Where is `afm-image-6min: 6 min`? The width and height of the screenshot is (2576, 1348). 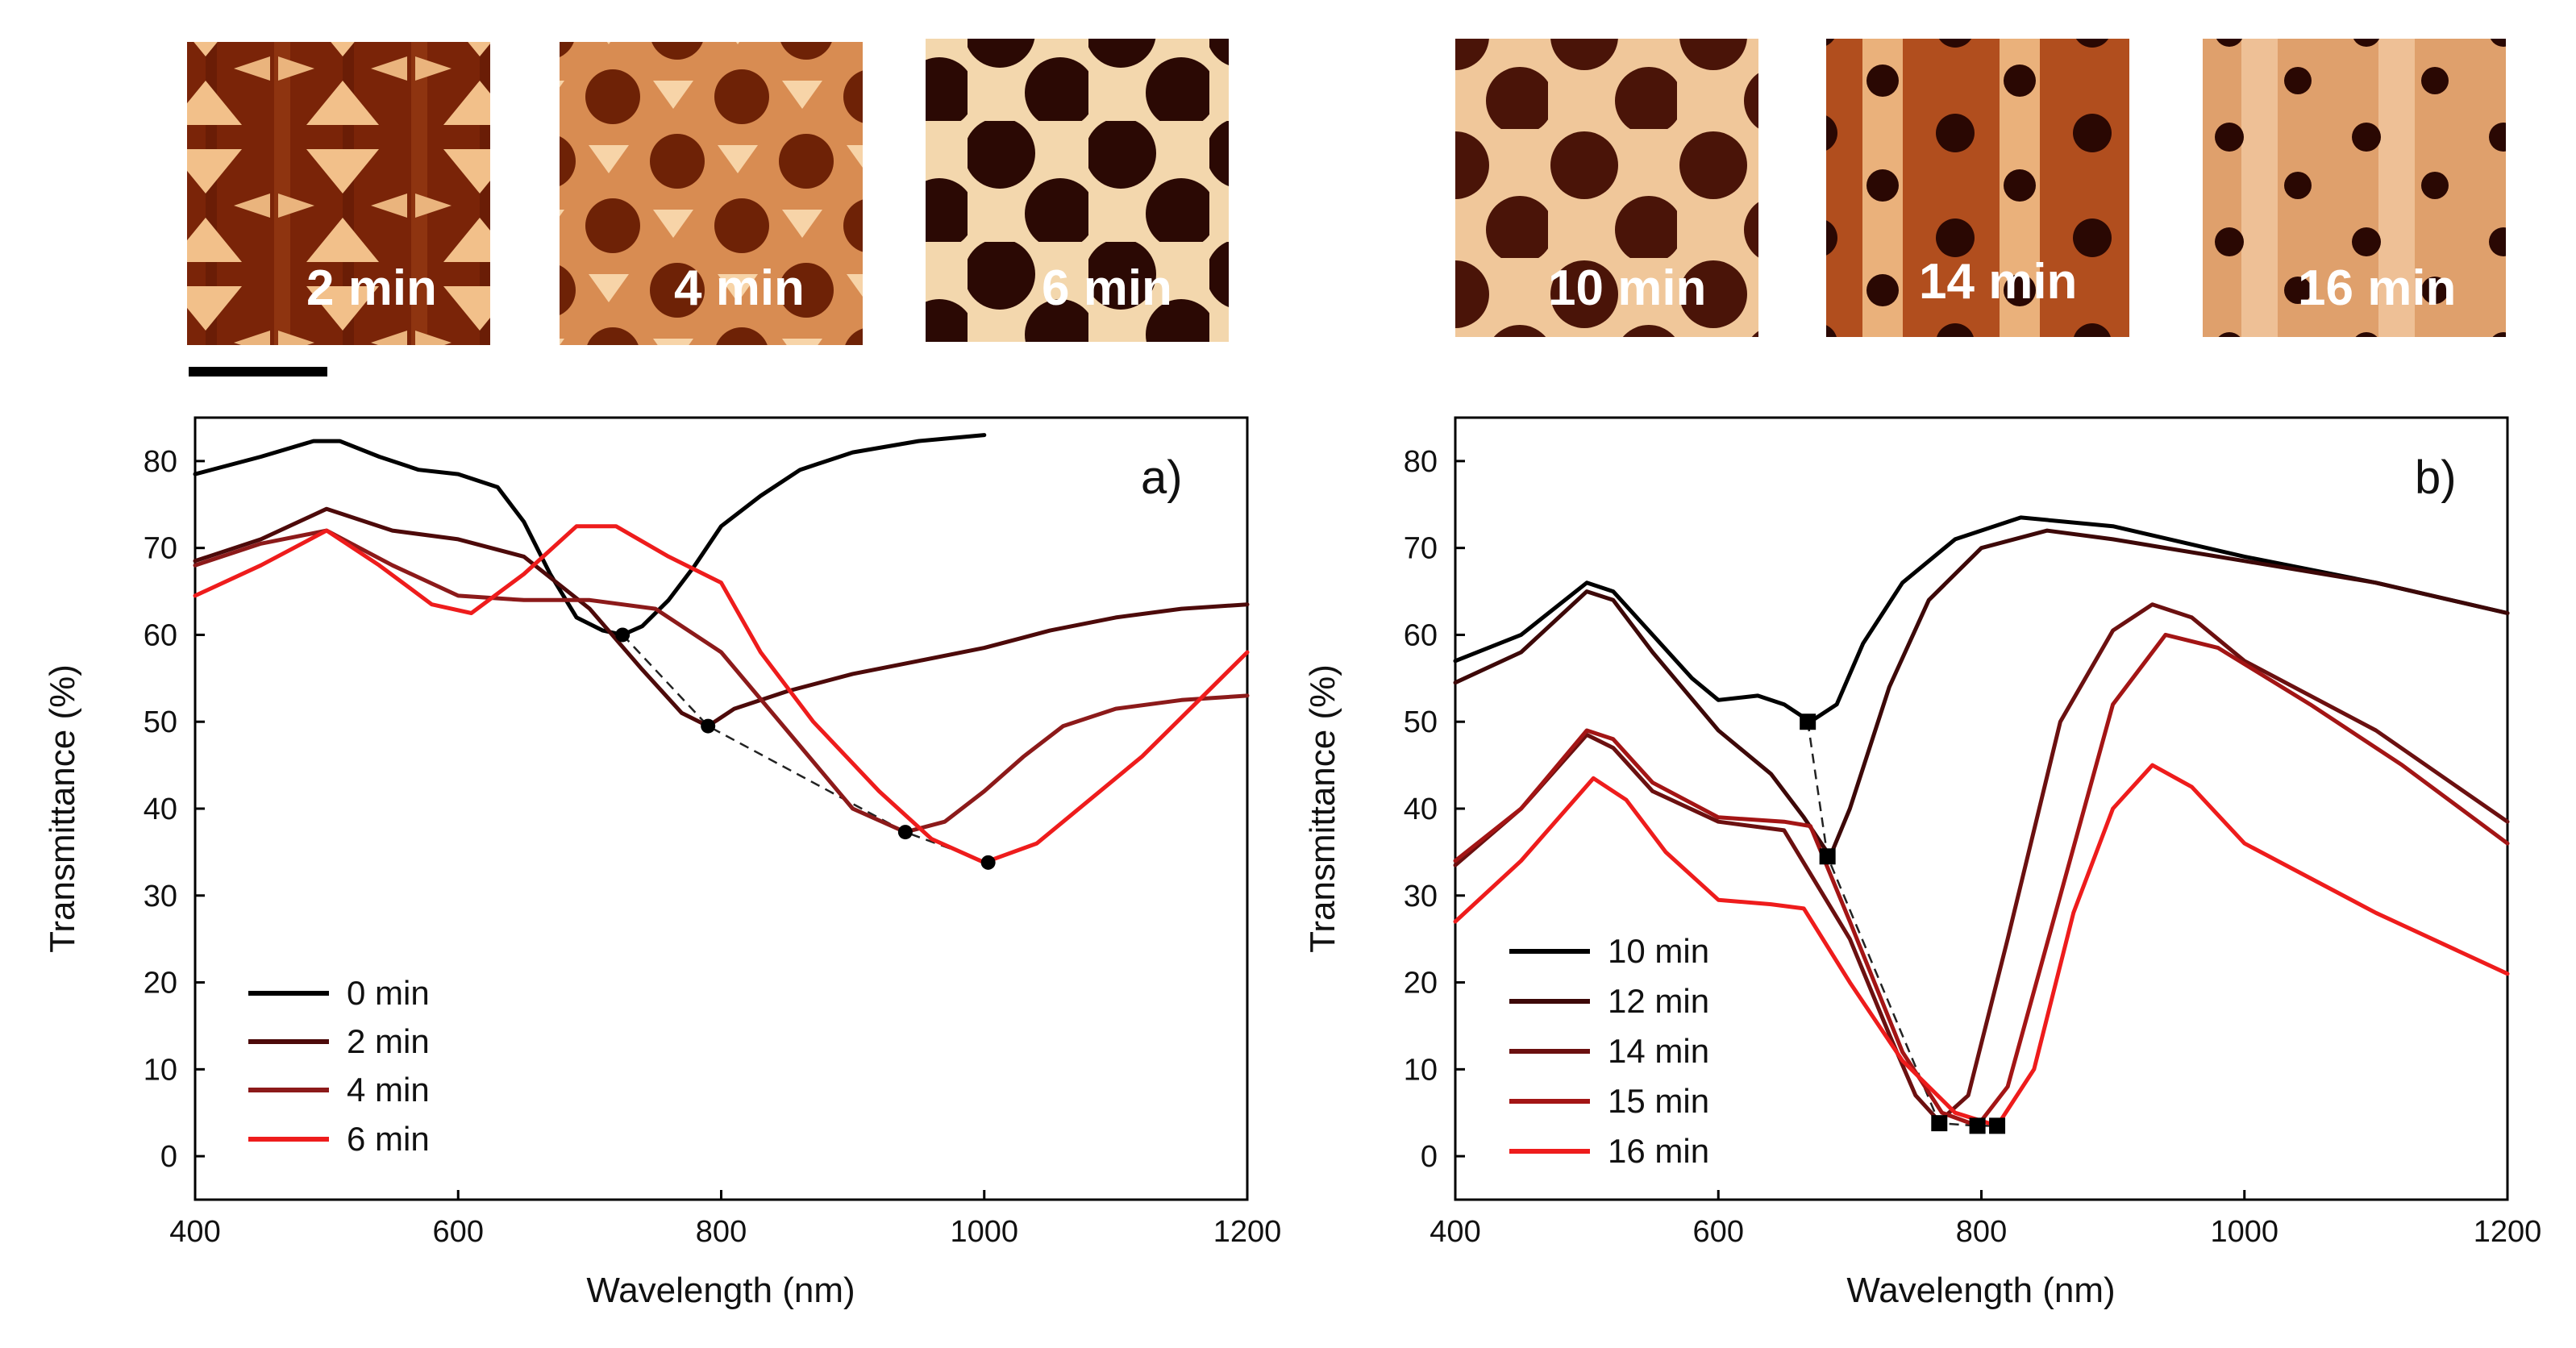
afm-image-6min: 6 min is located at coordinates (1077, 190).